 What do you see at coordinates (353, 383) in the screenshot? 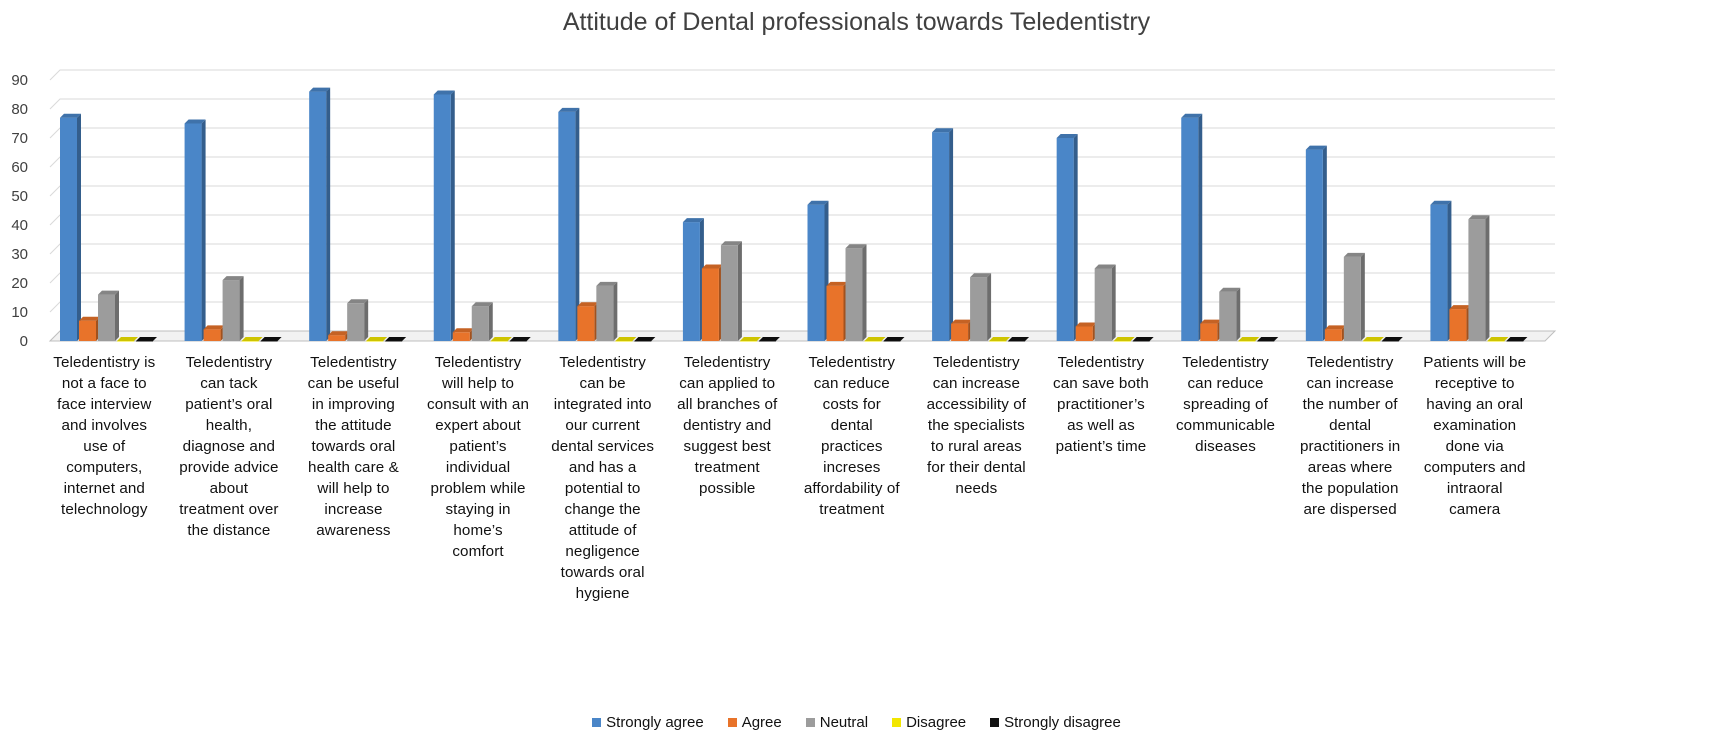
I see `category-label-line: can be useful` at bounding box center [353, 383].